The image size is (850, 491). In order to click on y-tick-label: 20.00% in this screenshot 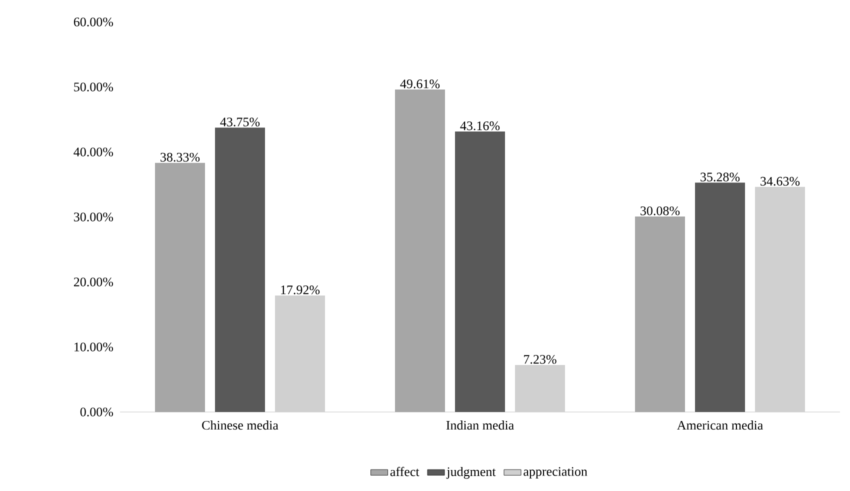, I will do `click(94, 282)`.